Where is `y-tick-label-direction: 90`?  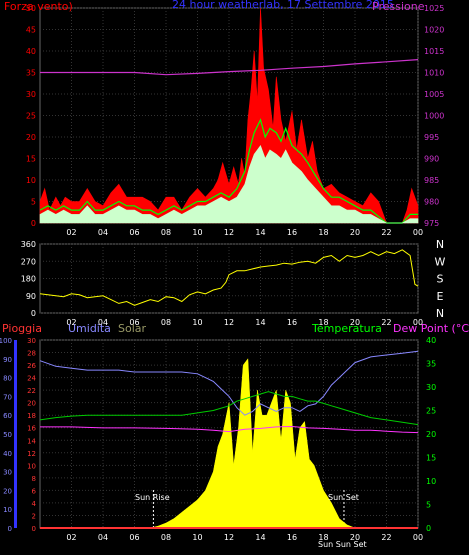 y-tick-label-direction: 90 is located at coordinates (31, 296).